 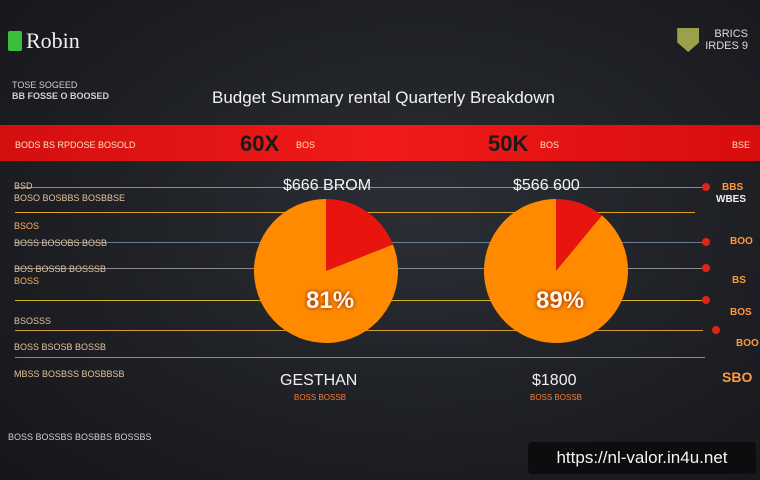 I want to click on pie-1-footer: GESTHAN, so click(x=319, y=380).